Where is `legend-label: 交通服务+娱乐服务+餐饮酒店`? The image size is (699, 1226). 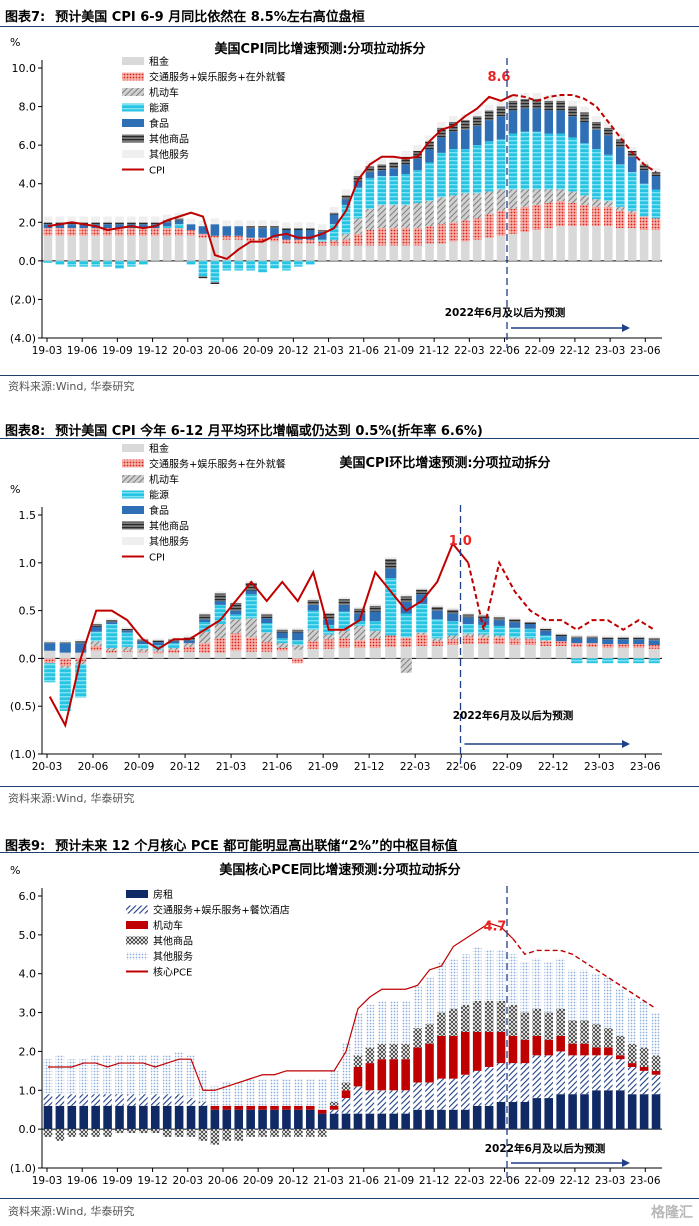 legend-label: 交通服务+娱乐服务+餐饮酒店 is located at coordinates (221, 910).